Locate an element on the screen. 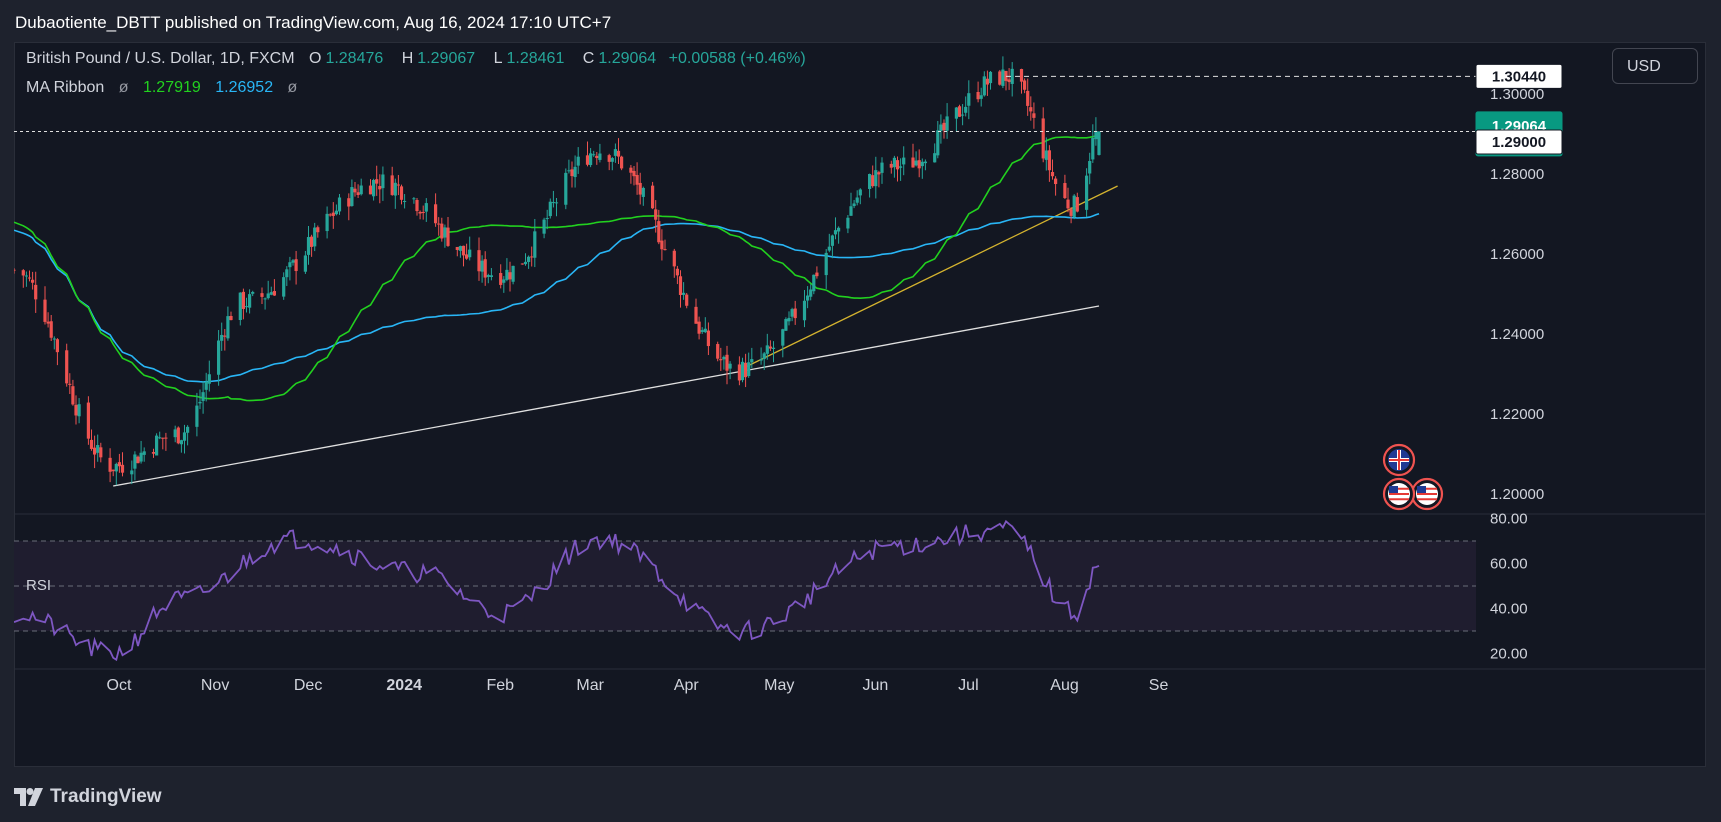 This screenshot has height=822, width=1721. legend-symbol: British Pound / U.S. Dollar, 1D, FXCM is located at coordinates (160, 58).